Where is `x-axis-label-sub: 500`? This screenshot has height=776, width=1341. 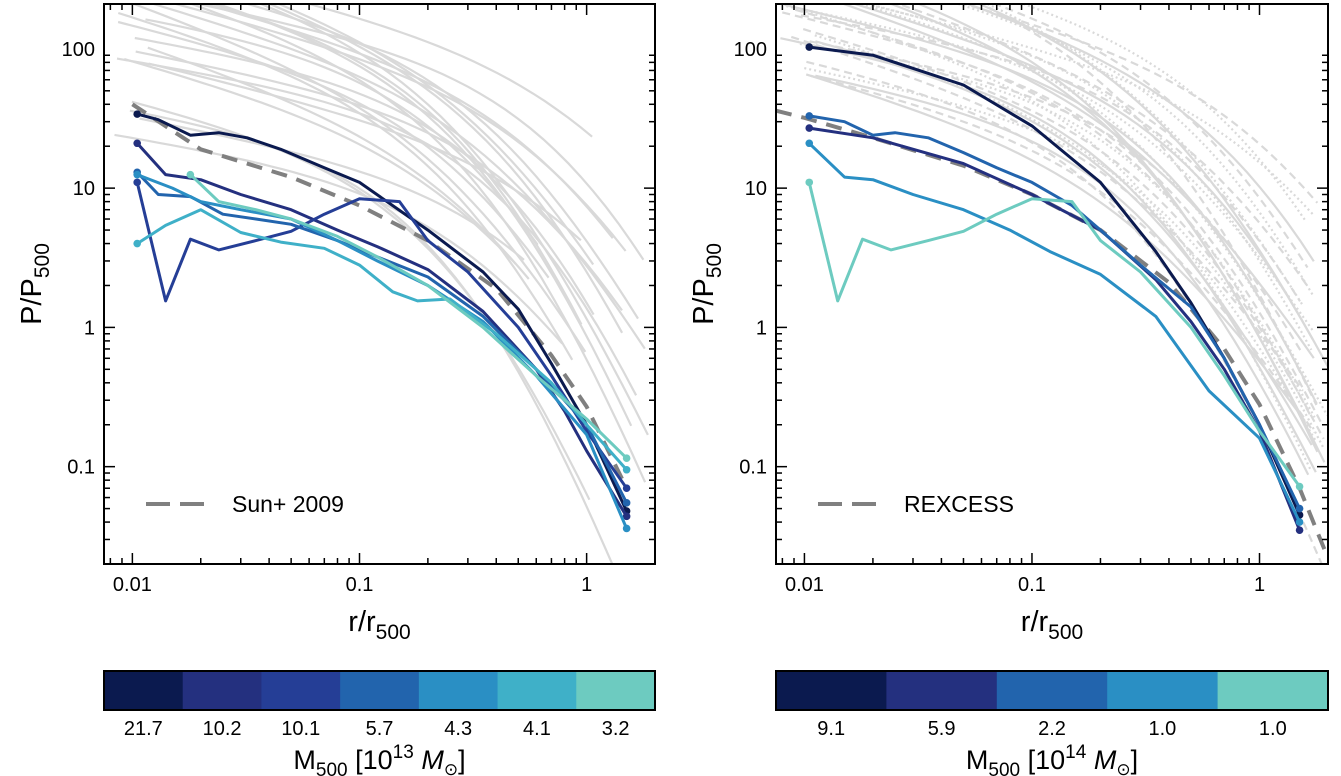 x-axis-label-sub: 500 is located at coordinates (393, 632).